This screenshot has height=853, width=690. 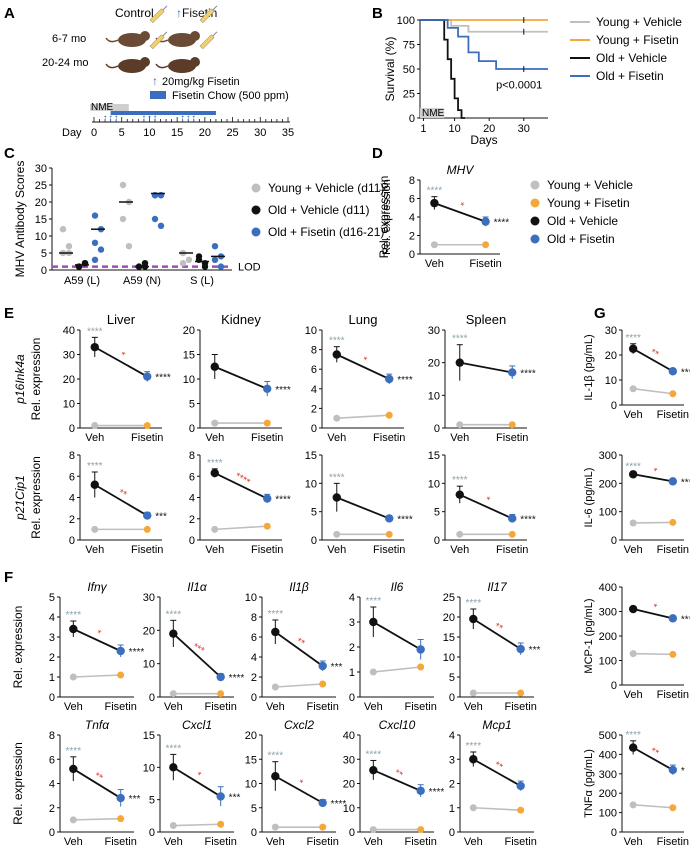 What do you see at coordinates (449, 638) in the screenshot?
I see `y-tick-label: 15` at bounding box center [449, 638].